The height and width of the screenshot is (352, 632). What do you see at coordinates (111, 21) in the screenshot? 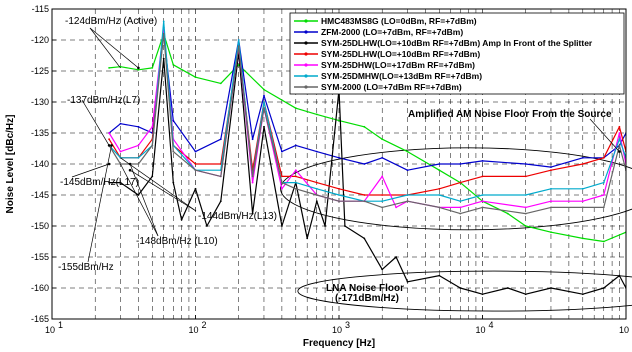
I see `annotation-active: -124dBm/Hz (Active)` at bounding box center [111, 21].